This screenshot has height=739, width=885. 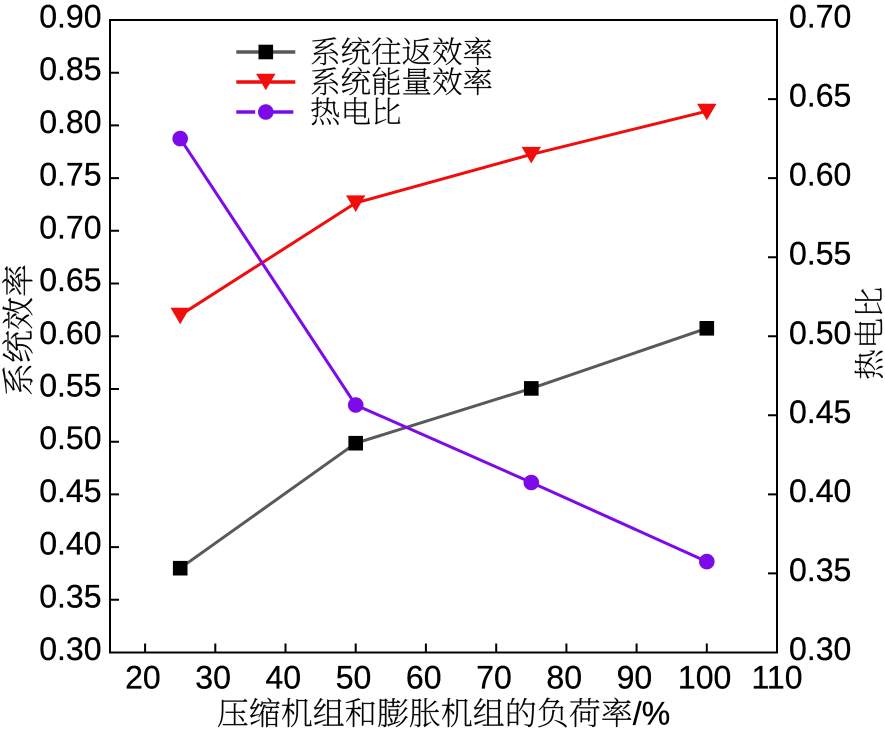 I want to click on svg-text: 100, so click(x=704, y=678).